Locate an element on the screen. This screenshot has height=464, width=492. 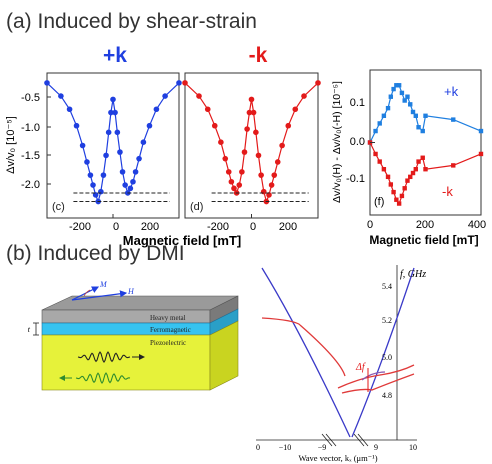
panel-d-xtick: 0 is located at coordinates (253, 227).